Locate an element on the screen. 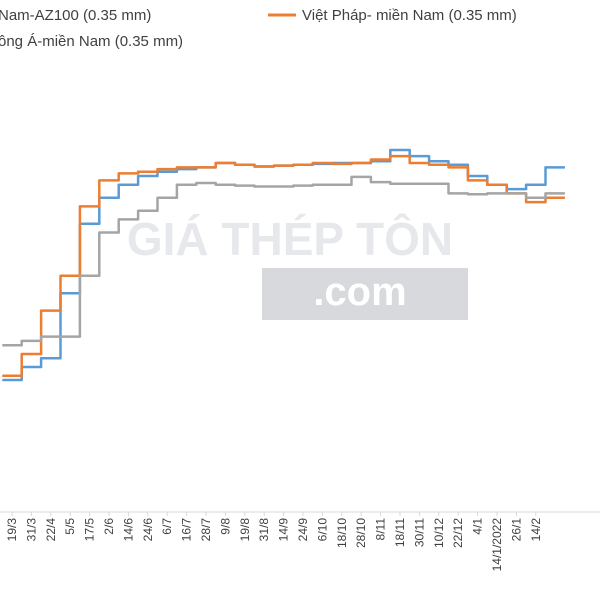 This screenshot has height=600, width=600. x-tick-label: 22/12 is located at coordinates (458, 533).